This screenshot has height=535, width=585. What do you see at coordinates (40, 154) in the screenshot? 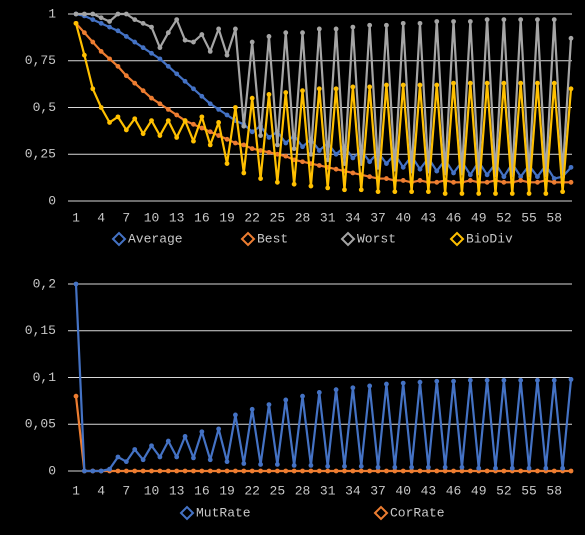
I see `y-tick-label: 0,25` at bounding box center [40, 154].